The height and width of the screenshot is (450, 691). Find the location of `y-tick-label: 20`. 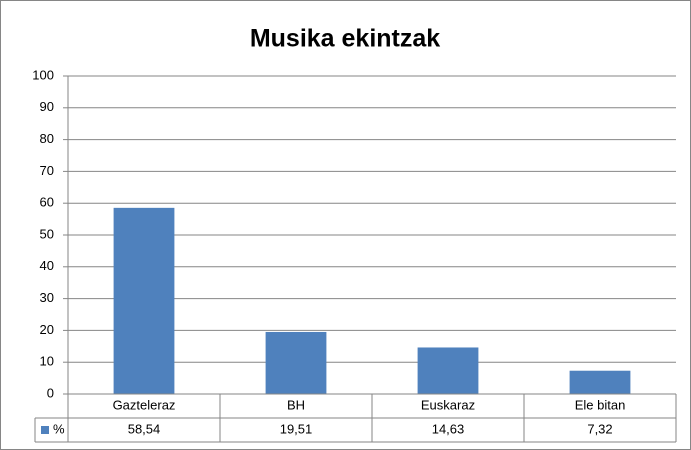

y-tick-label: 20 is located at coordinates (47, 329).